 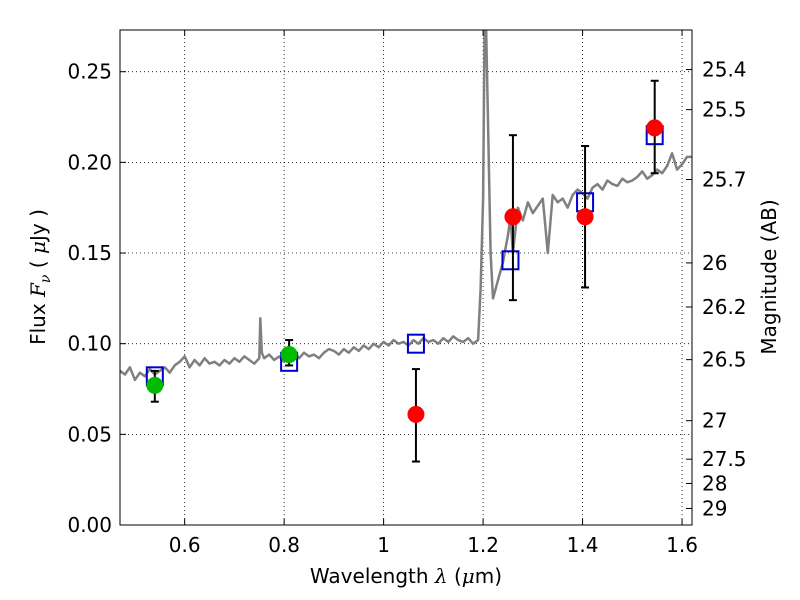 What do you see at coordinates (40, 277) in the screenshot?
I see `y-axis-label: Flux Fν ( μJy )` at bounding box center [40, 277].